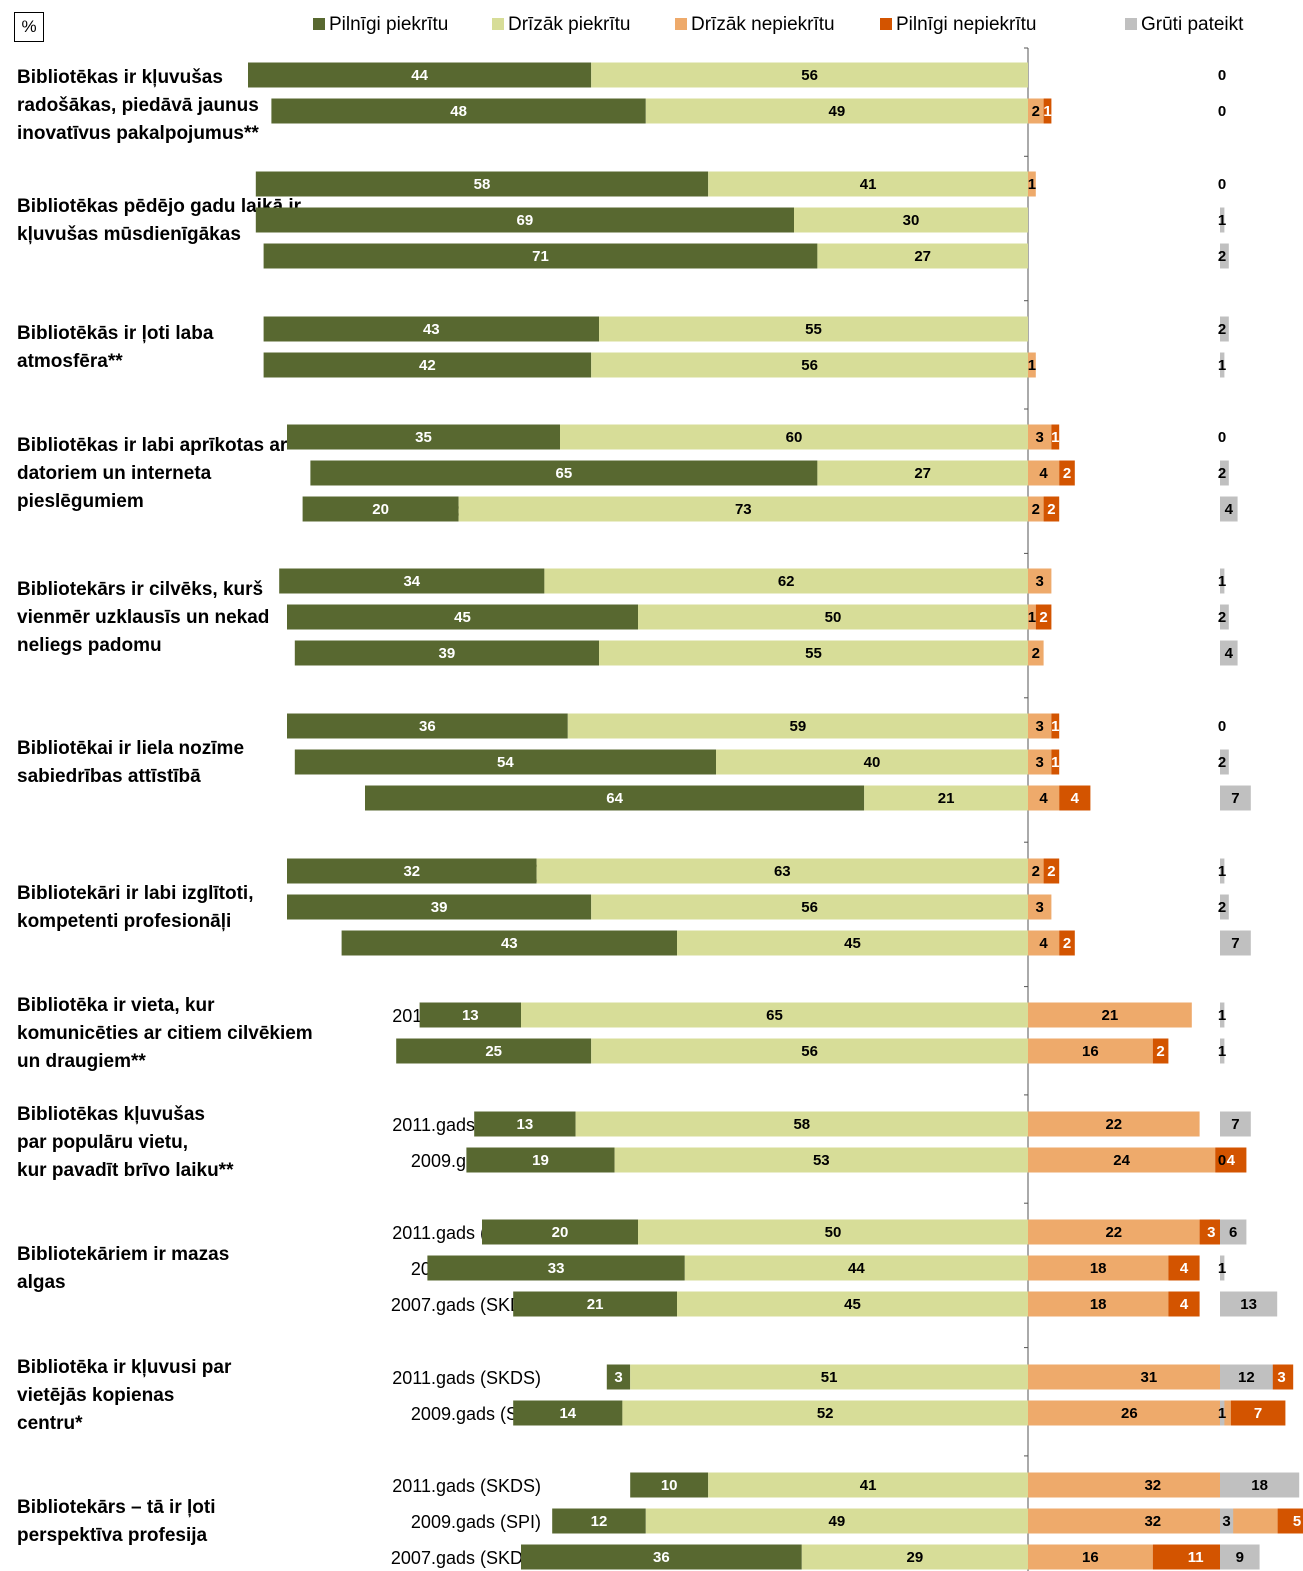  I want to click on category-label: kļuvušas mūsdienīgākas, so click(129, 234).